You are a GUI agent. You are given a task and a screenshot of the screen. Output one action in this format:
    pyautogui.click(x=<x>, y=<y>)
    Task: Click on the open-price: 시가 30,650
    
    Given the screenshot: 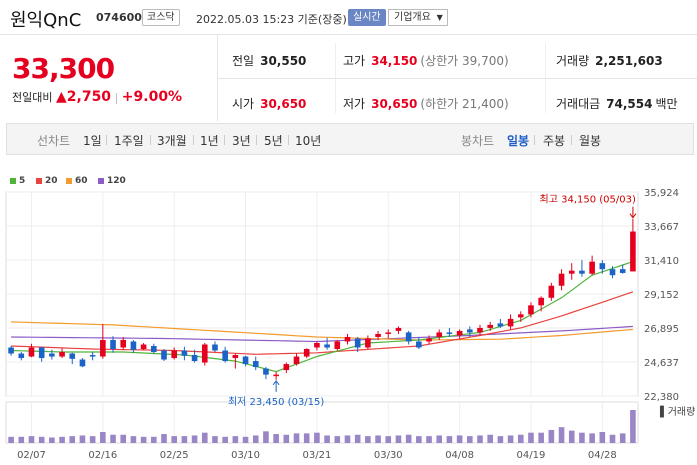 What is the action you would take?
    pyautogui.click(x=269, y=103)
    